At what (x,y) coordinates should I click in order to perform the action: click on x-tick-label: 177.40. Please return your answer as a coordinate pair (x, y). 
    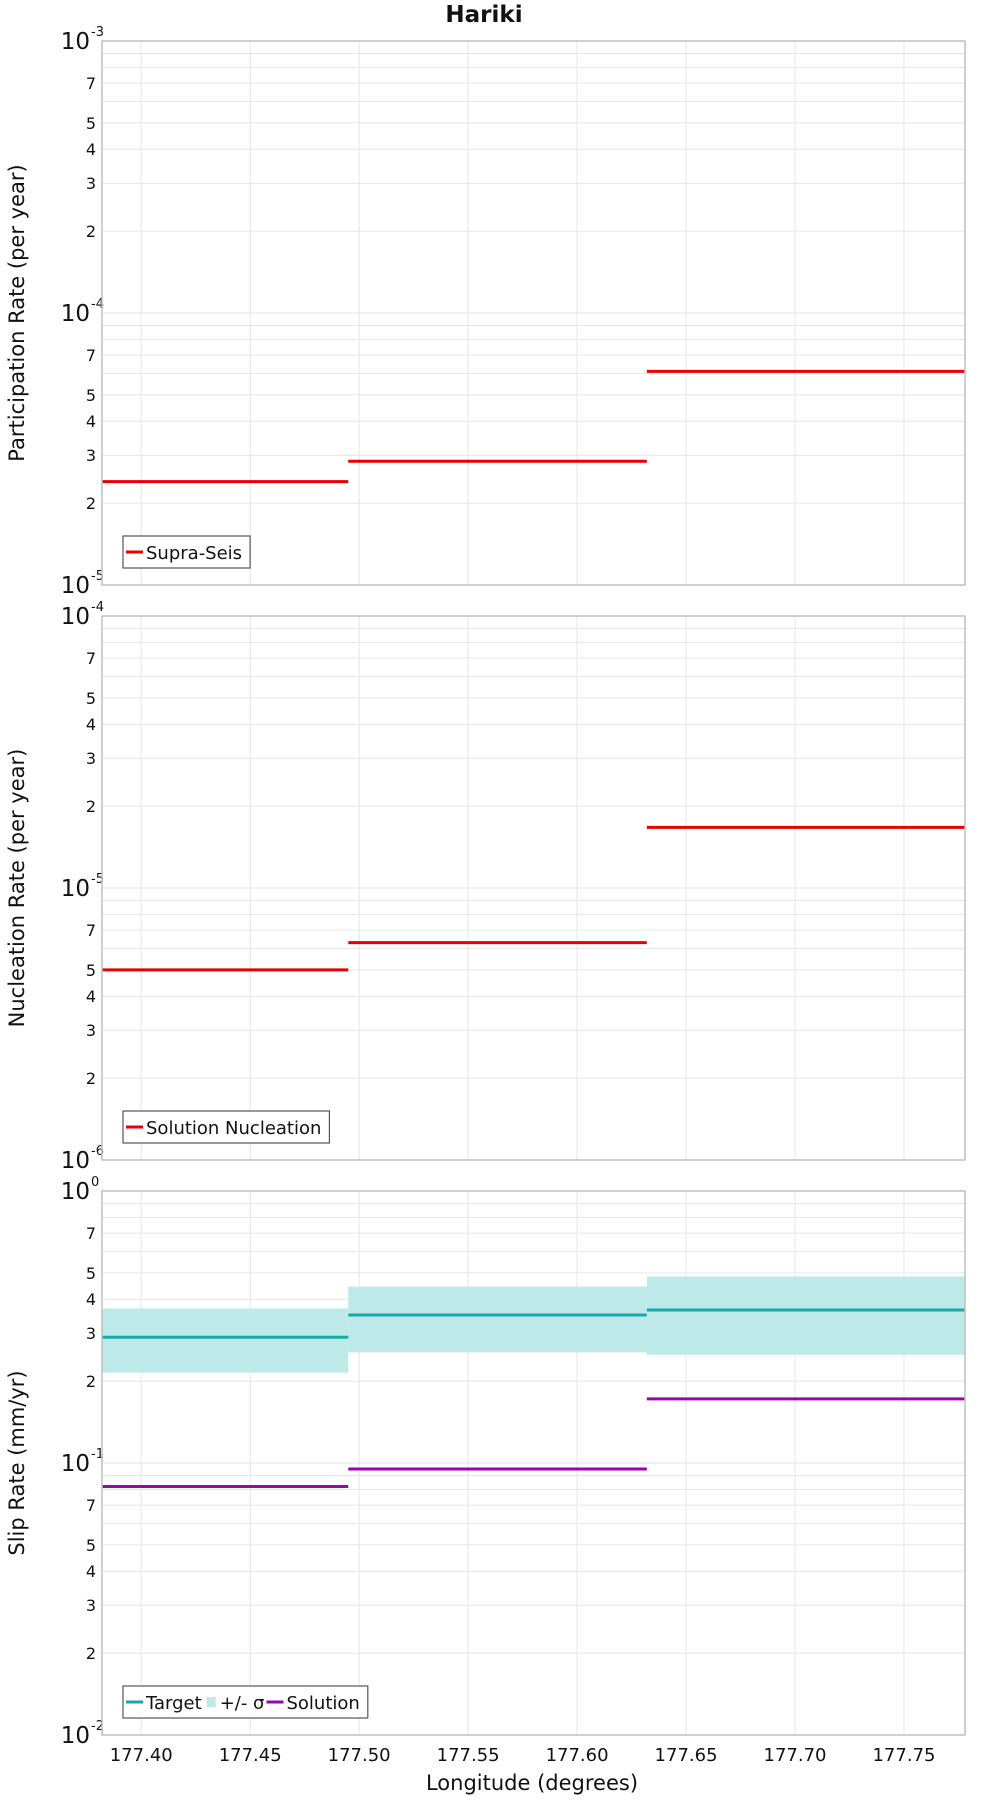
    Looking at the image, I should click on (141, 1755).